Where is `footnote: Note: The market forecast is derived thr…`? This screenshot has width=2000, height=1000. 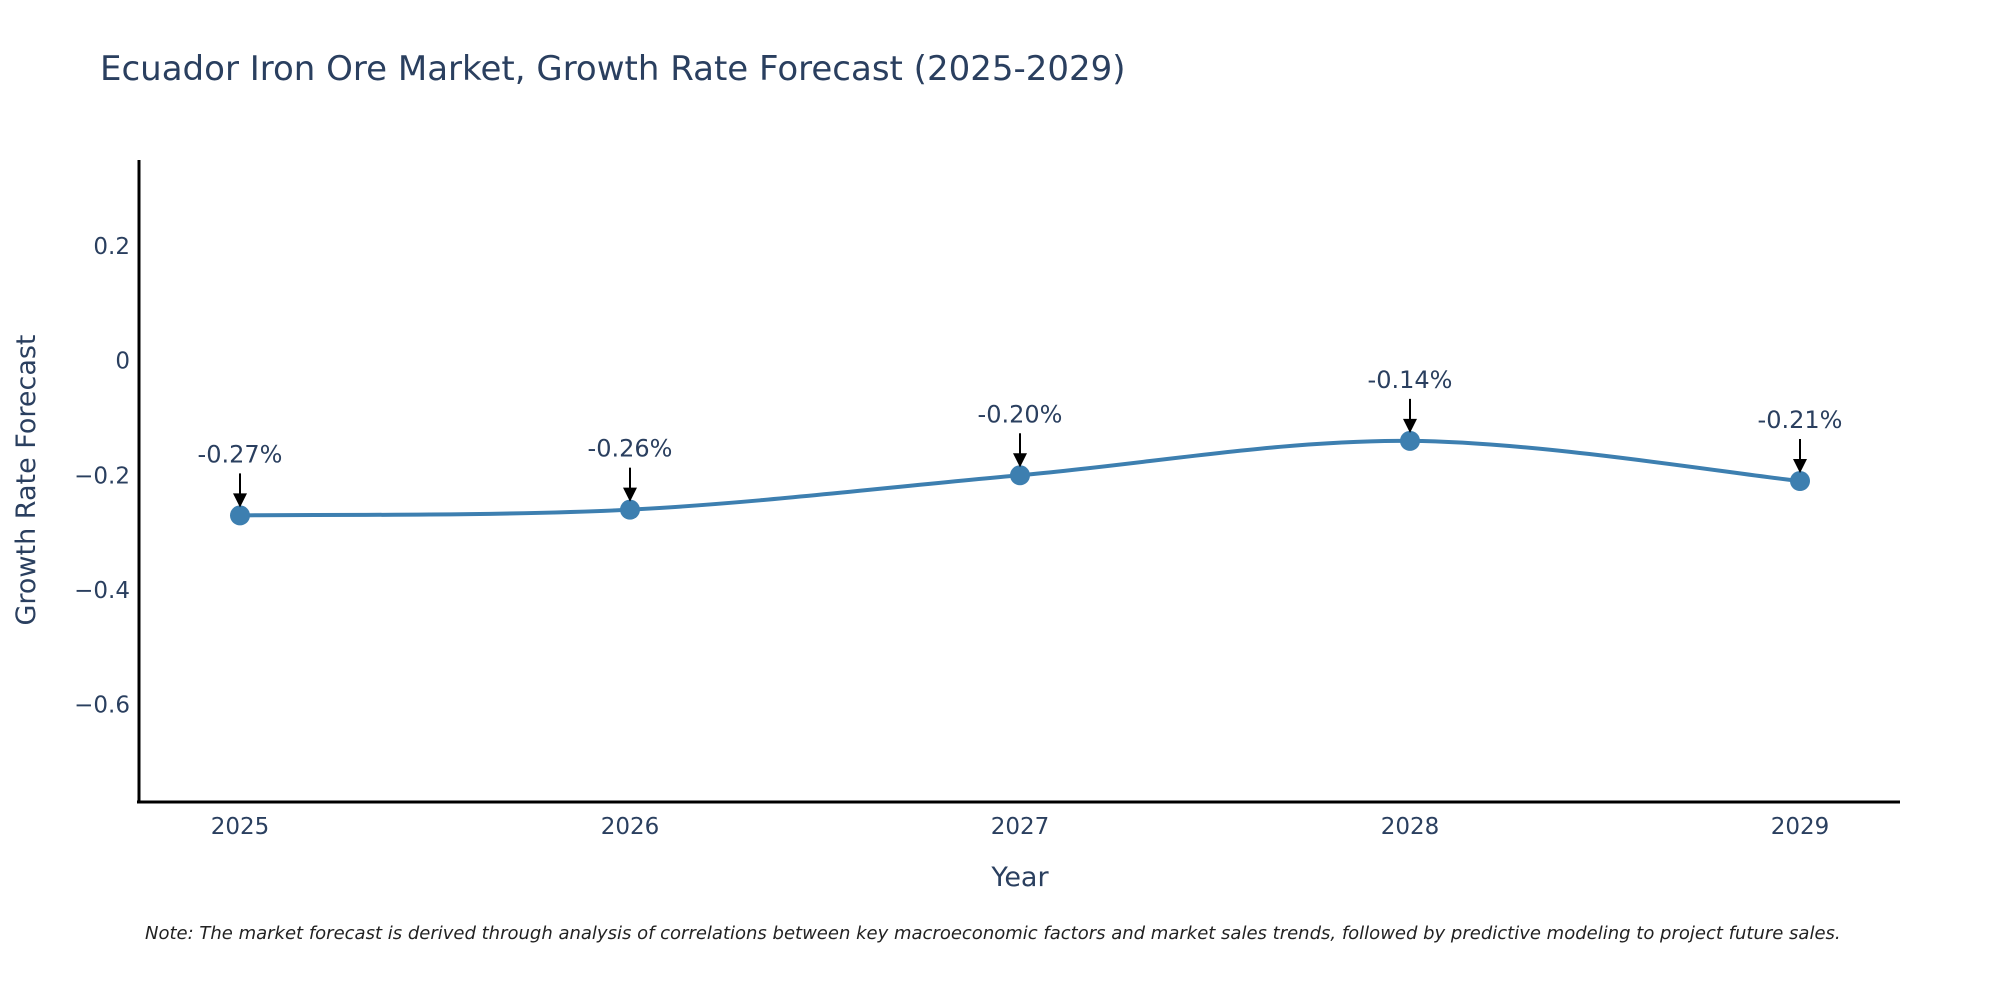 footnote: Note: The market forecast is derived thr… is located at coordinates (993, 933).